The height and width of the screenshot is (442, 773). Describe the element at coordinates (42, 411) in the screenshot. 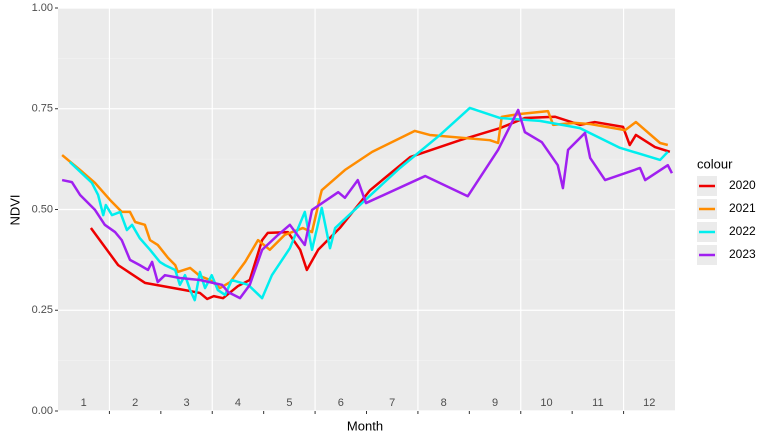

I see `y-tick-label: 0.00` at that location.